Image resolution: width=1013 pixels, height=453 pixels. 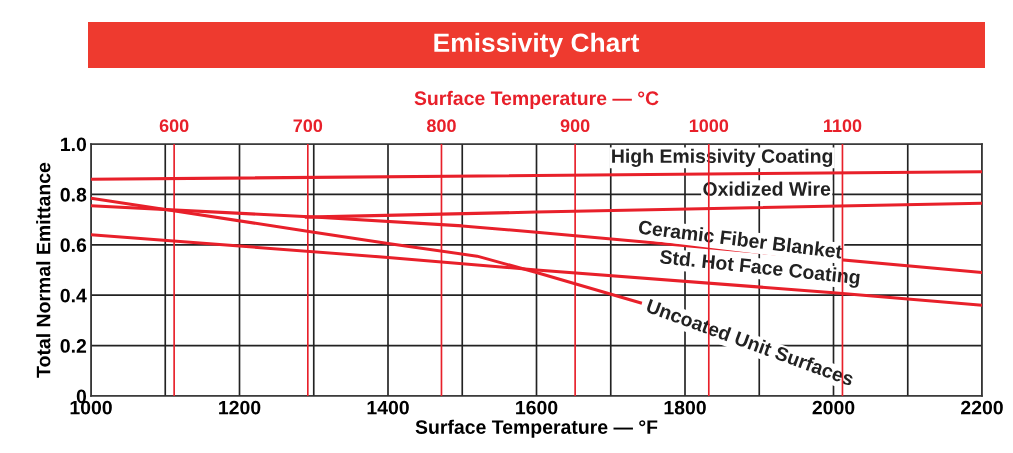 What do you see at coordinates (536, 99) in the screenshot?
I see `x2-axis-title: Surface Temperature — °C` at bounding box center [536, 99].